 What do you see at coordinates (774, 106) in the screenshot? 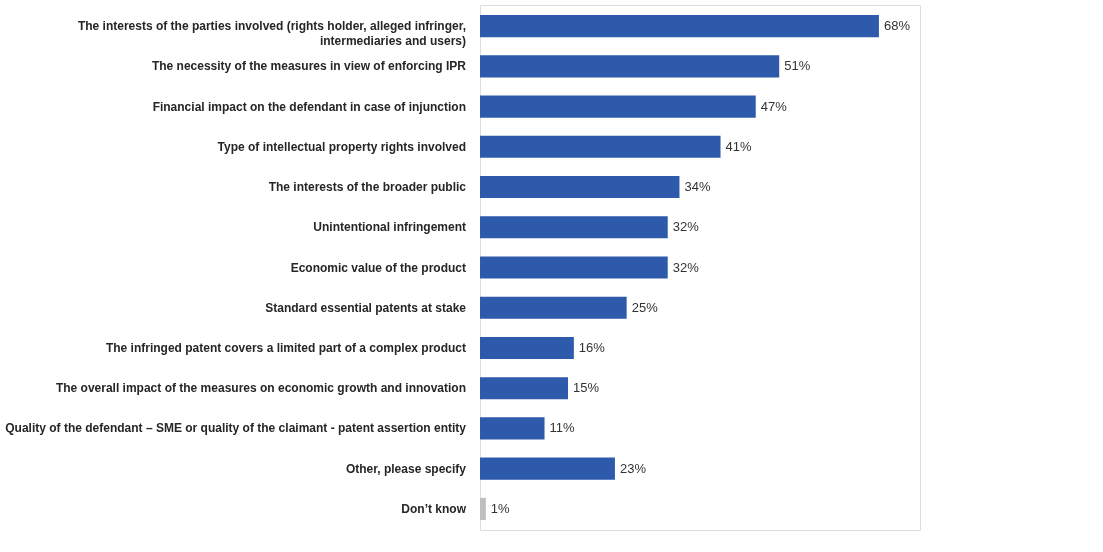
I see `data-label: 47%` at bounding box center [774, 106].